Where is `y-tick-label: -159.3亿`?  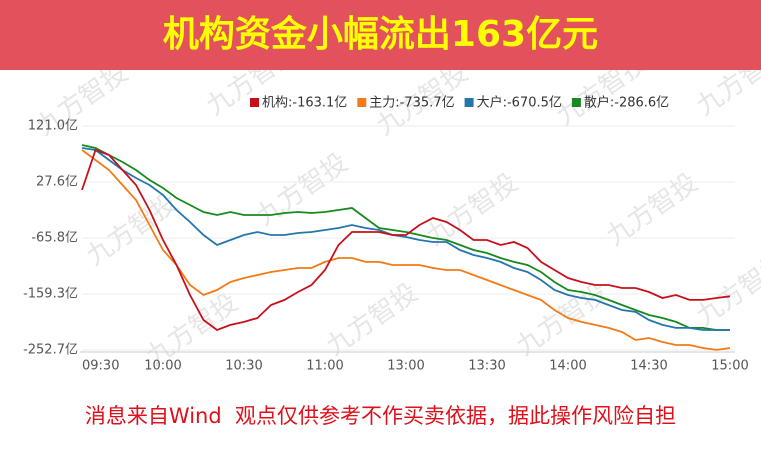 y-tick-label: -159.3亿 is located at coordinates (50, 294).